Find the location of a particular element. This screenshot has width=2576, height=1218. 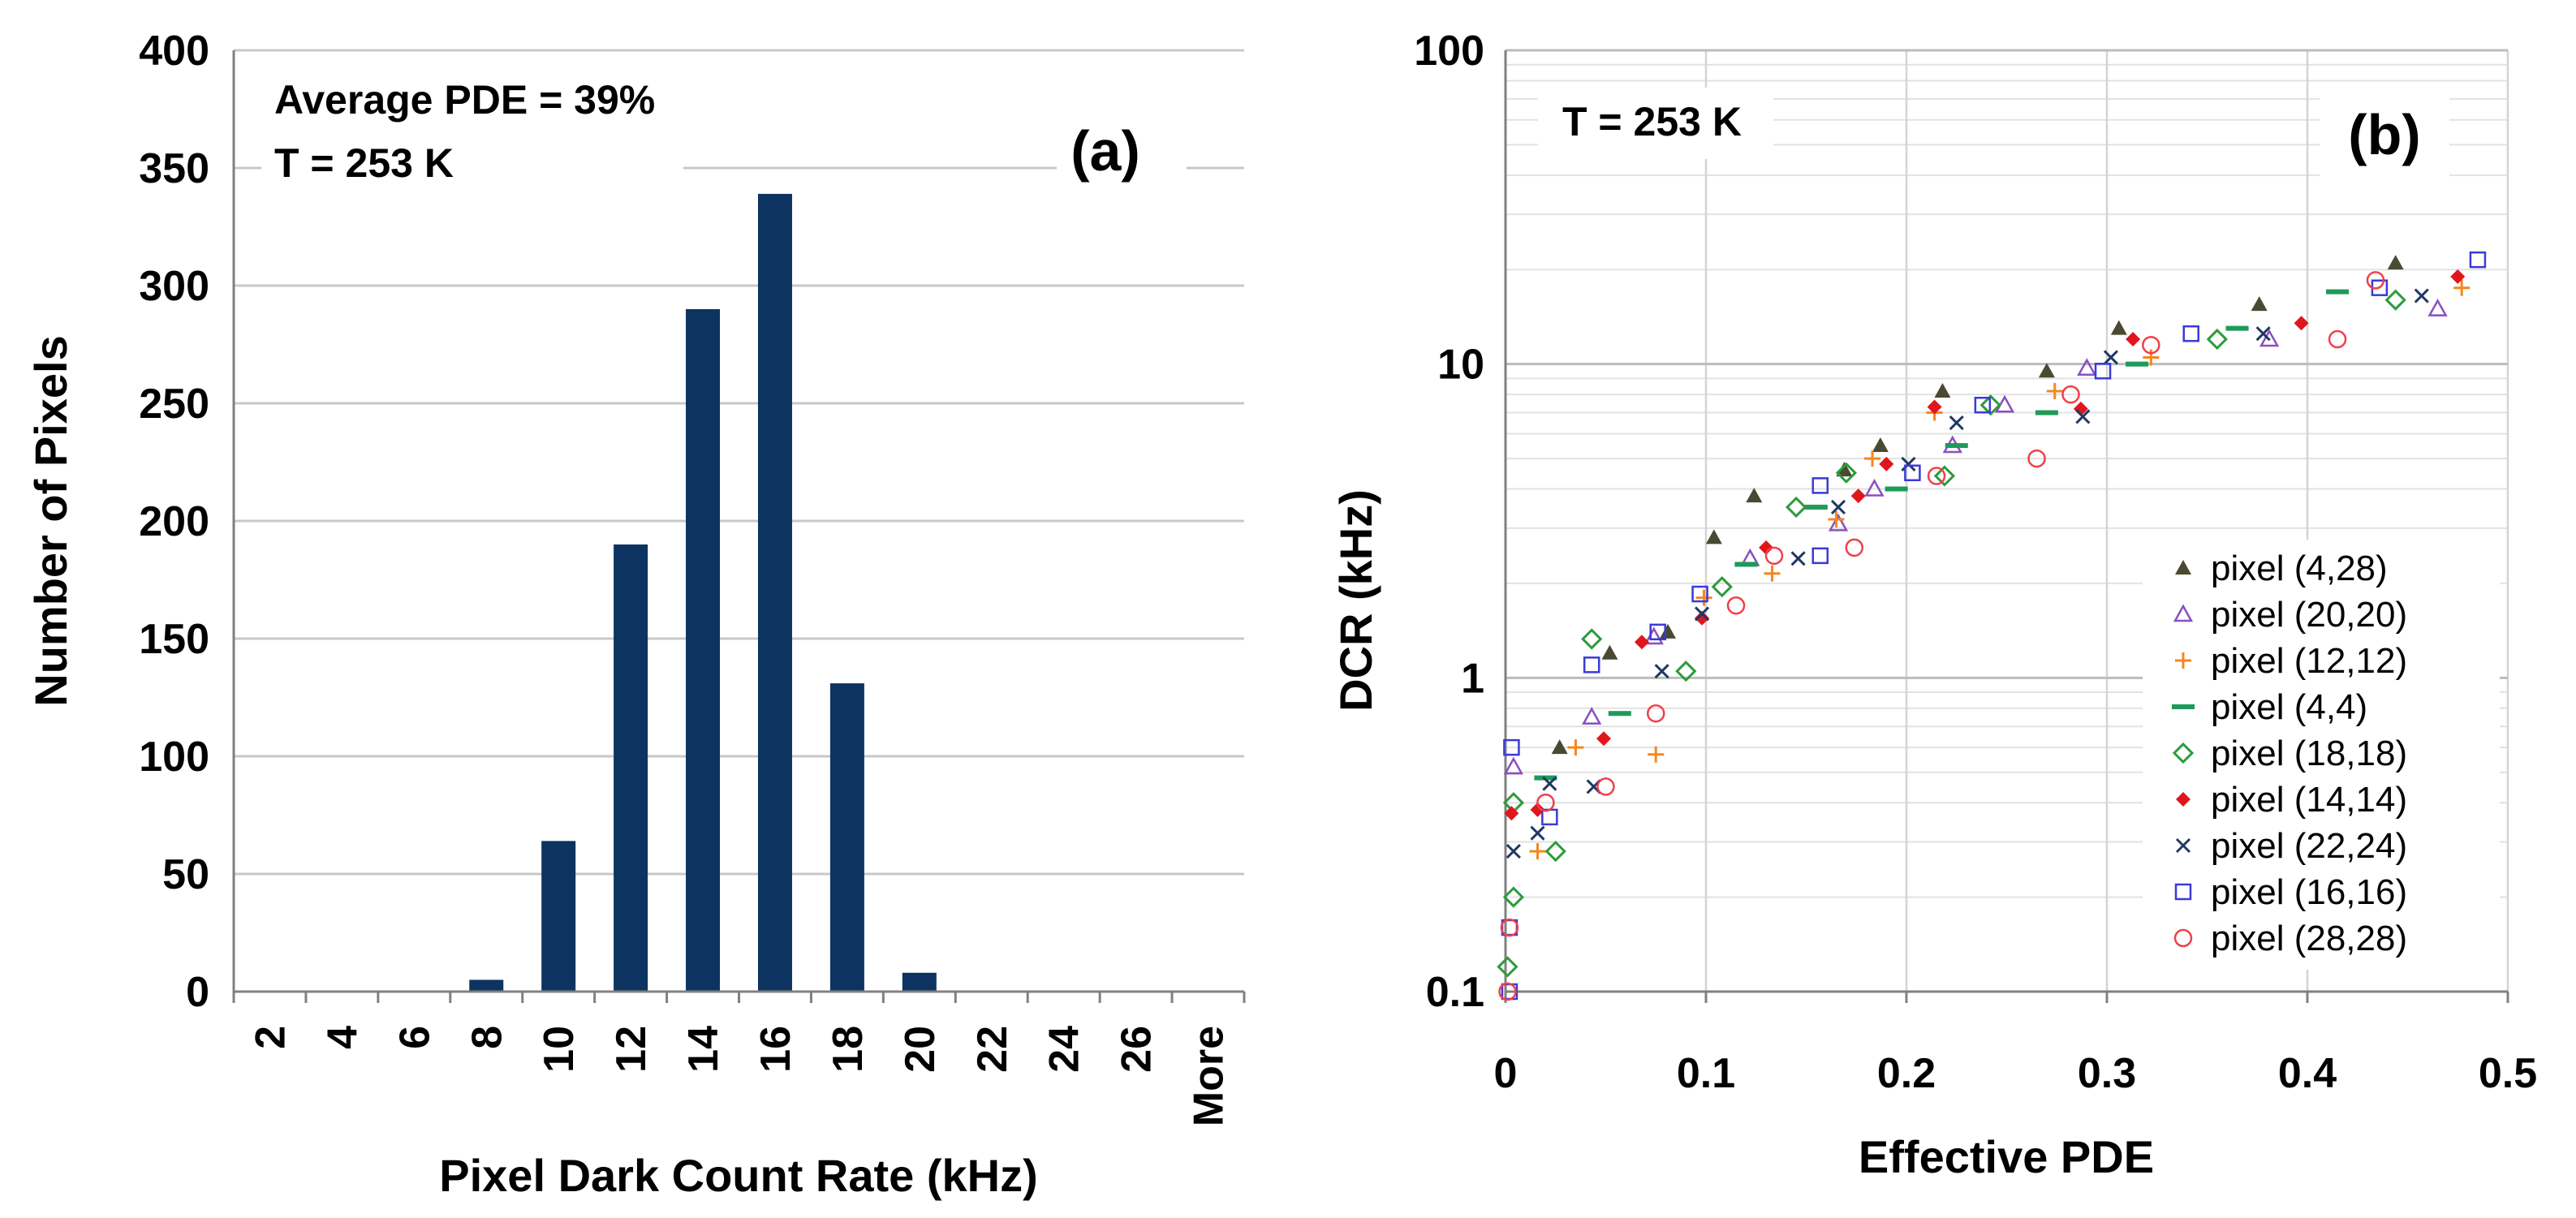

histogram-y-tick-label: 300 is located at coordinates (174, 286).